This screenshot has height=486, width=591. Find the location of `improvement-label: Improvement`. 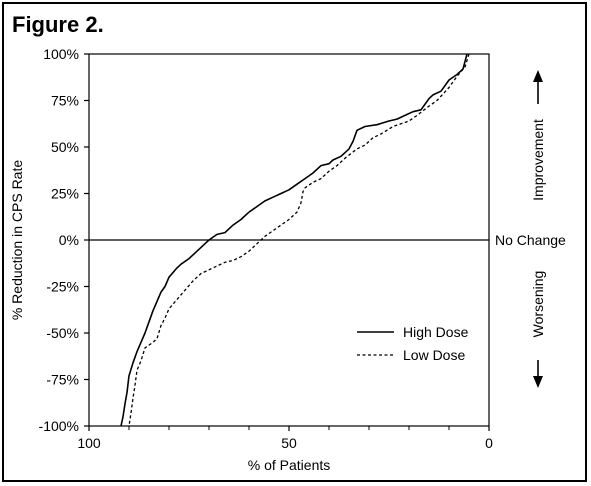

improvement-label: Improvement is located at coordinates (538, 160).